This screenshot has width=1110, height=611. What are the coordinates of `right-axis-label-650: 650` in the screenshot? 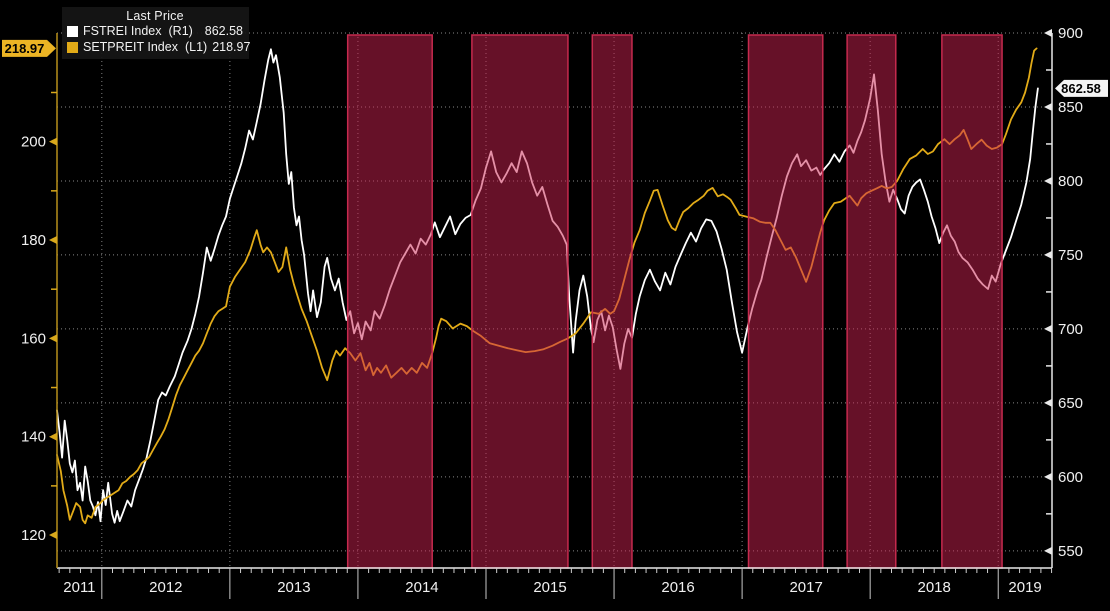 It's located at (1070, 403).